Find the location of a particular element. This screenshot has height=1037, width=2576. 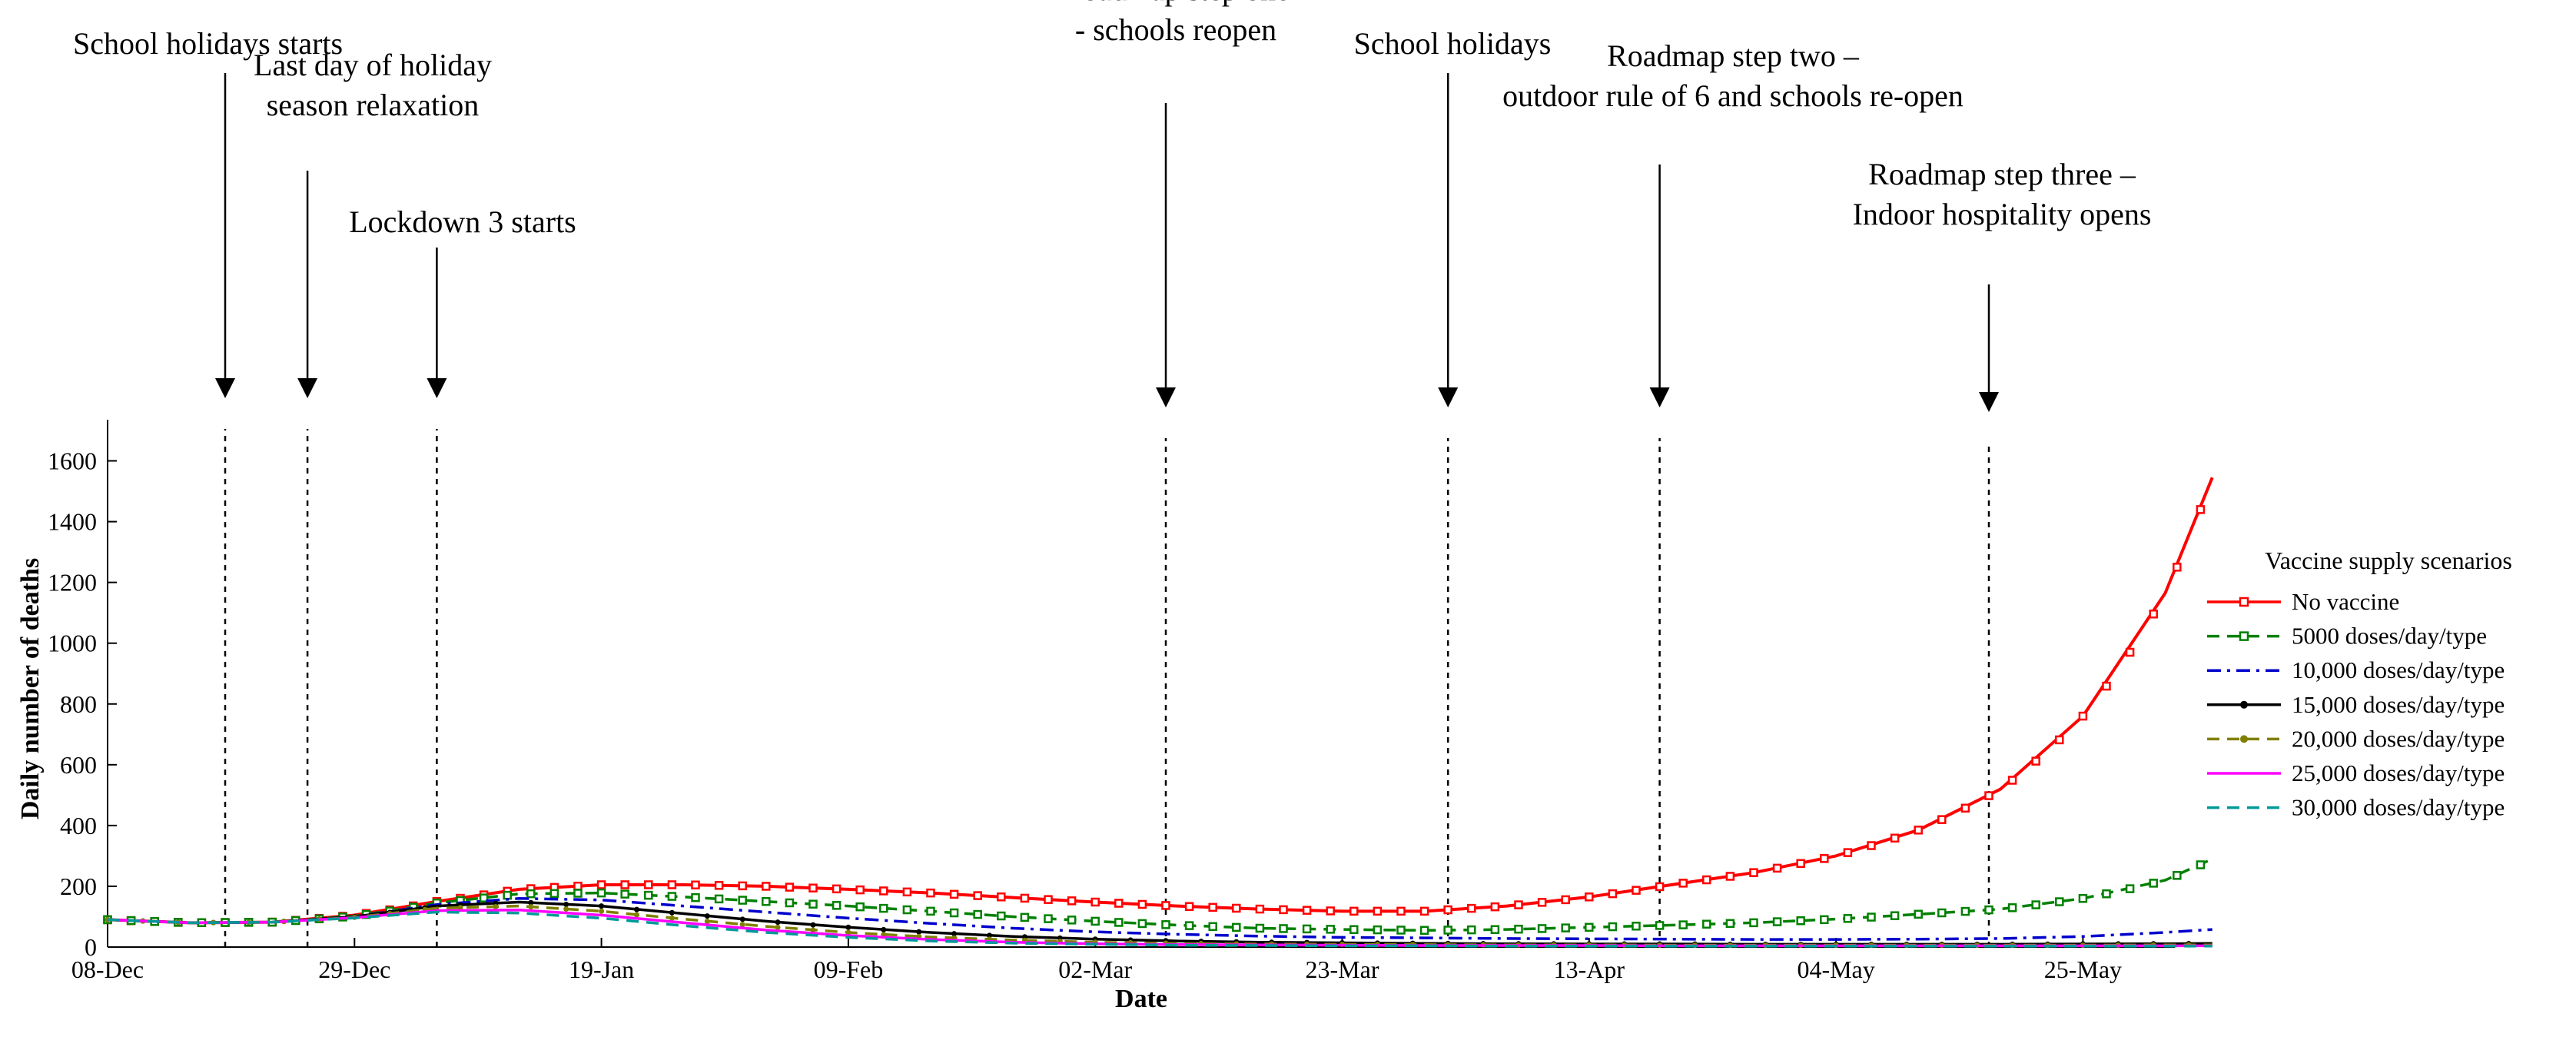

x-tick-label: 19-Jan is located at coordinates (601, 969).